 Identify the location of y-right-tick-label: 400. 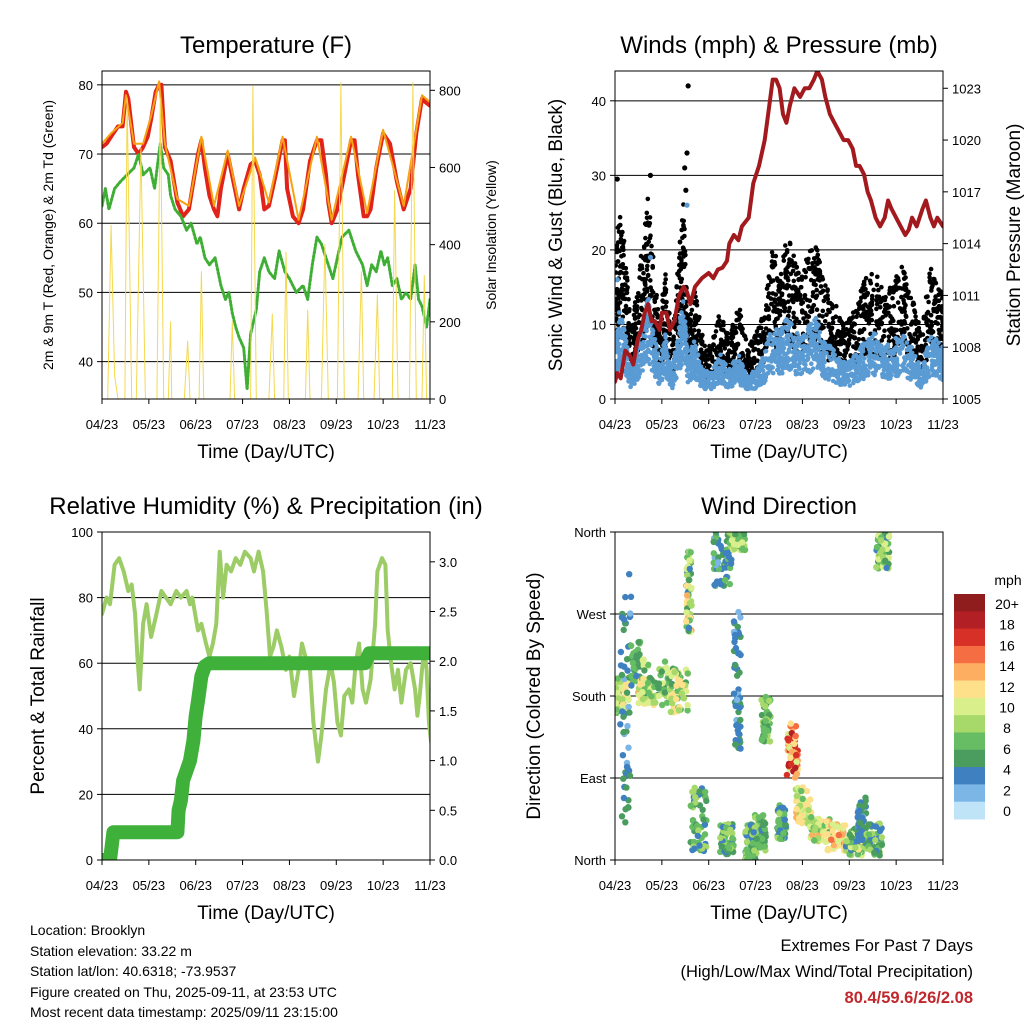
(450, 245).